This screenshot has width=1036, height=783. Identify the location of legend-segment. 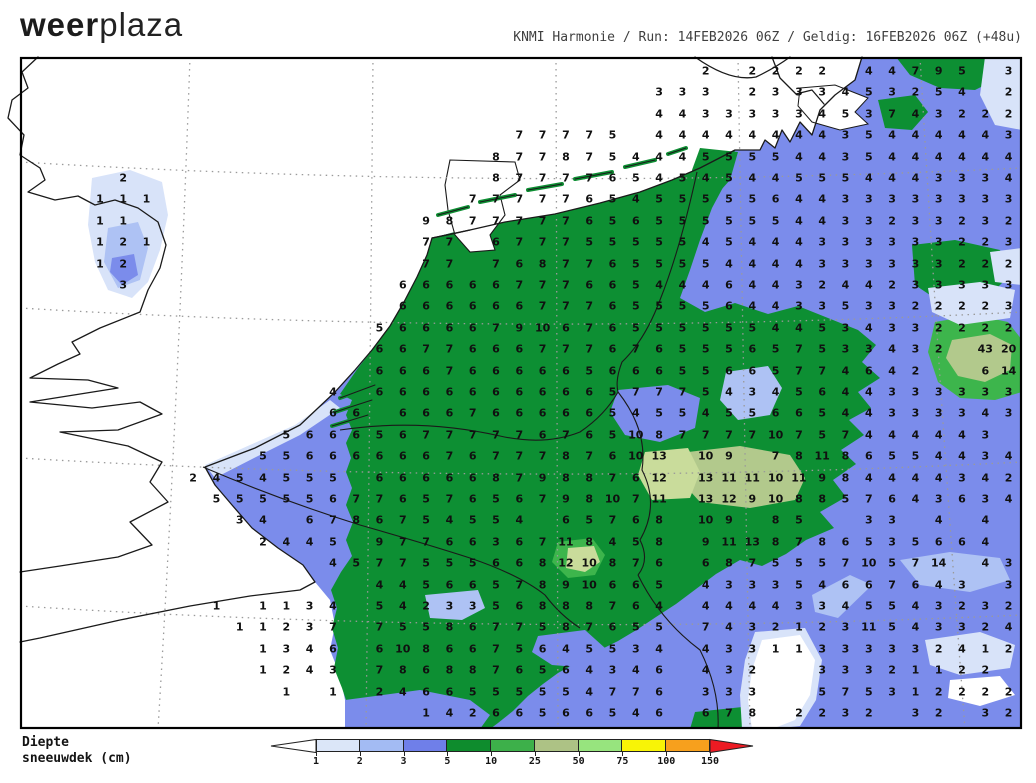
(469, 745).